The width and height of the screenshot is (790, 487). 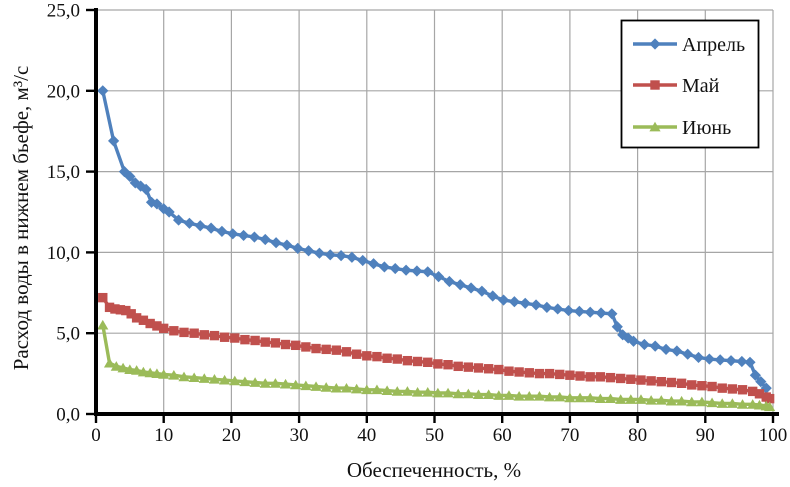 What do you see at coordinates (434, 470) in the screenshot?
I see `x-axis-title: Обеспеченность, %` at bounding box center [434, 470].